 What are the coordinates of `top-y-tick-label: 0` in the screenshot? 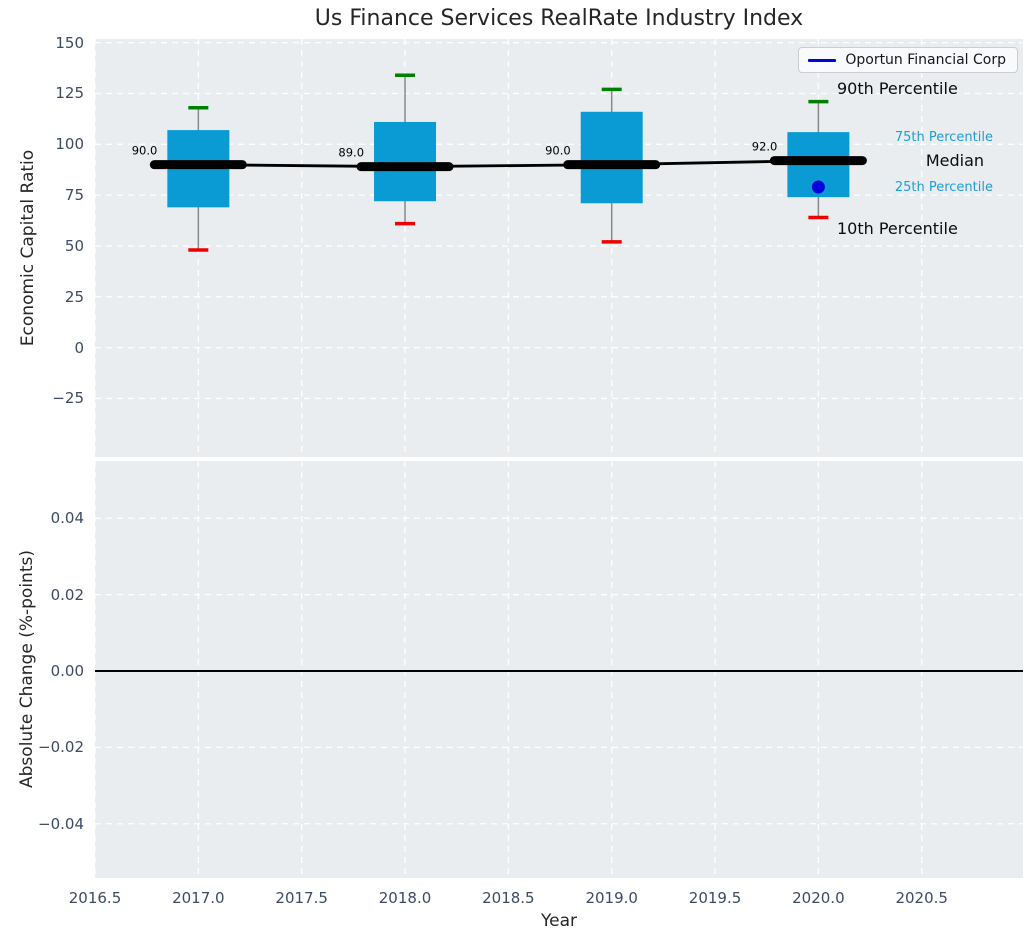 It's located at (79, 347).